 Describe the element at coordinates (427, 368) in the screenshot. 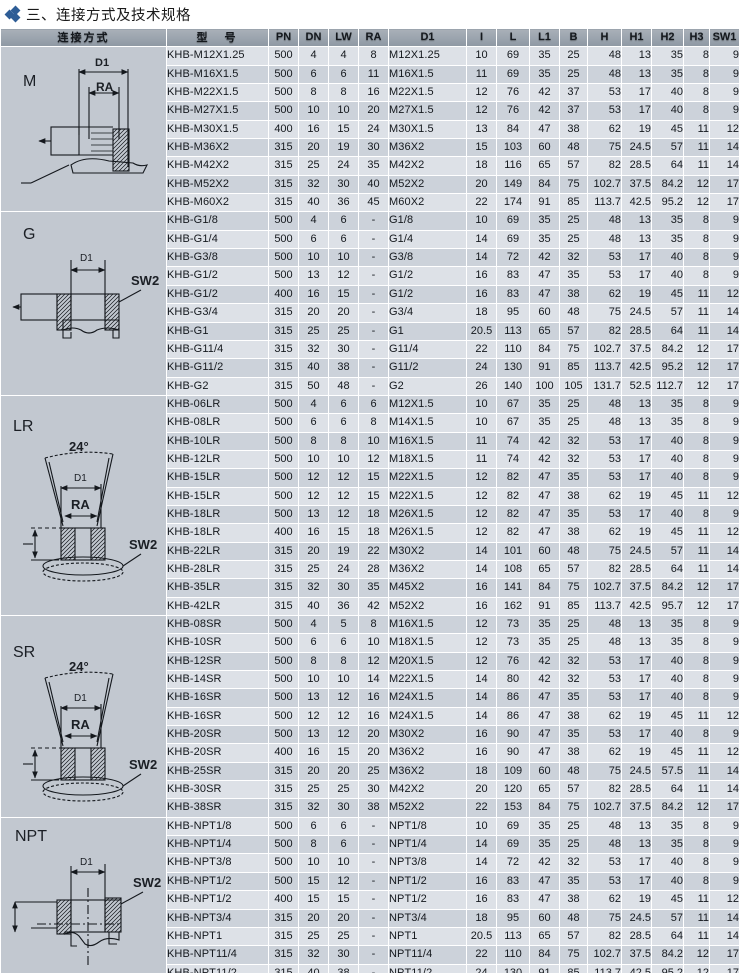

I see `cell-d1: G11/2` at that location.